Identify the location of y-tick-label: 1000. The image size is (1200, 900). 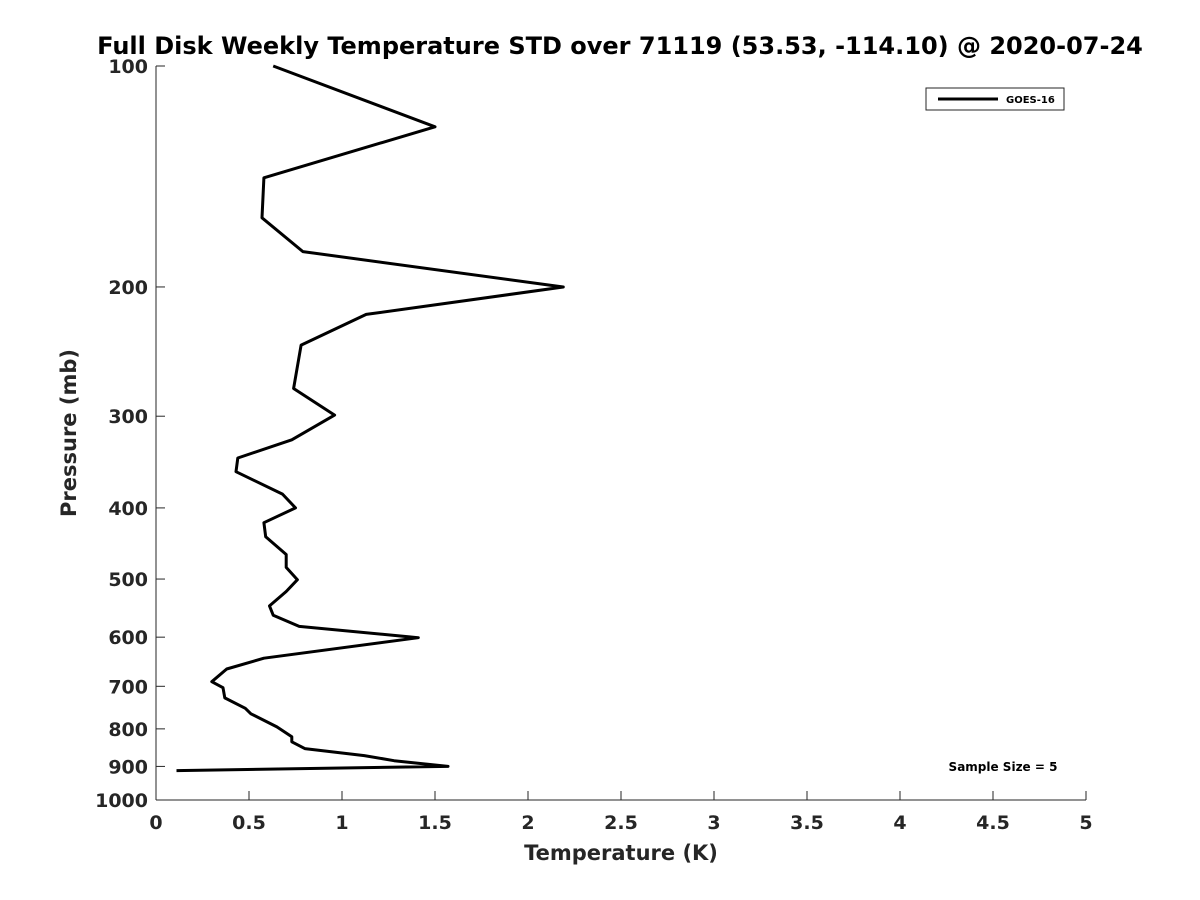
(121, 801).